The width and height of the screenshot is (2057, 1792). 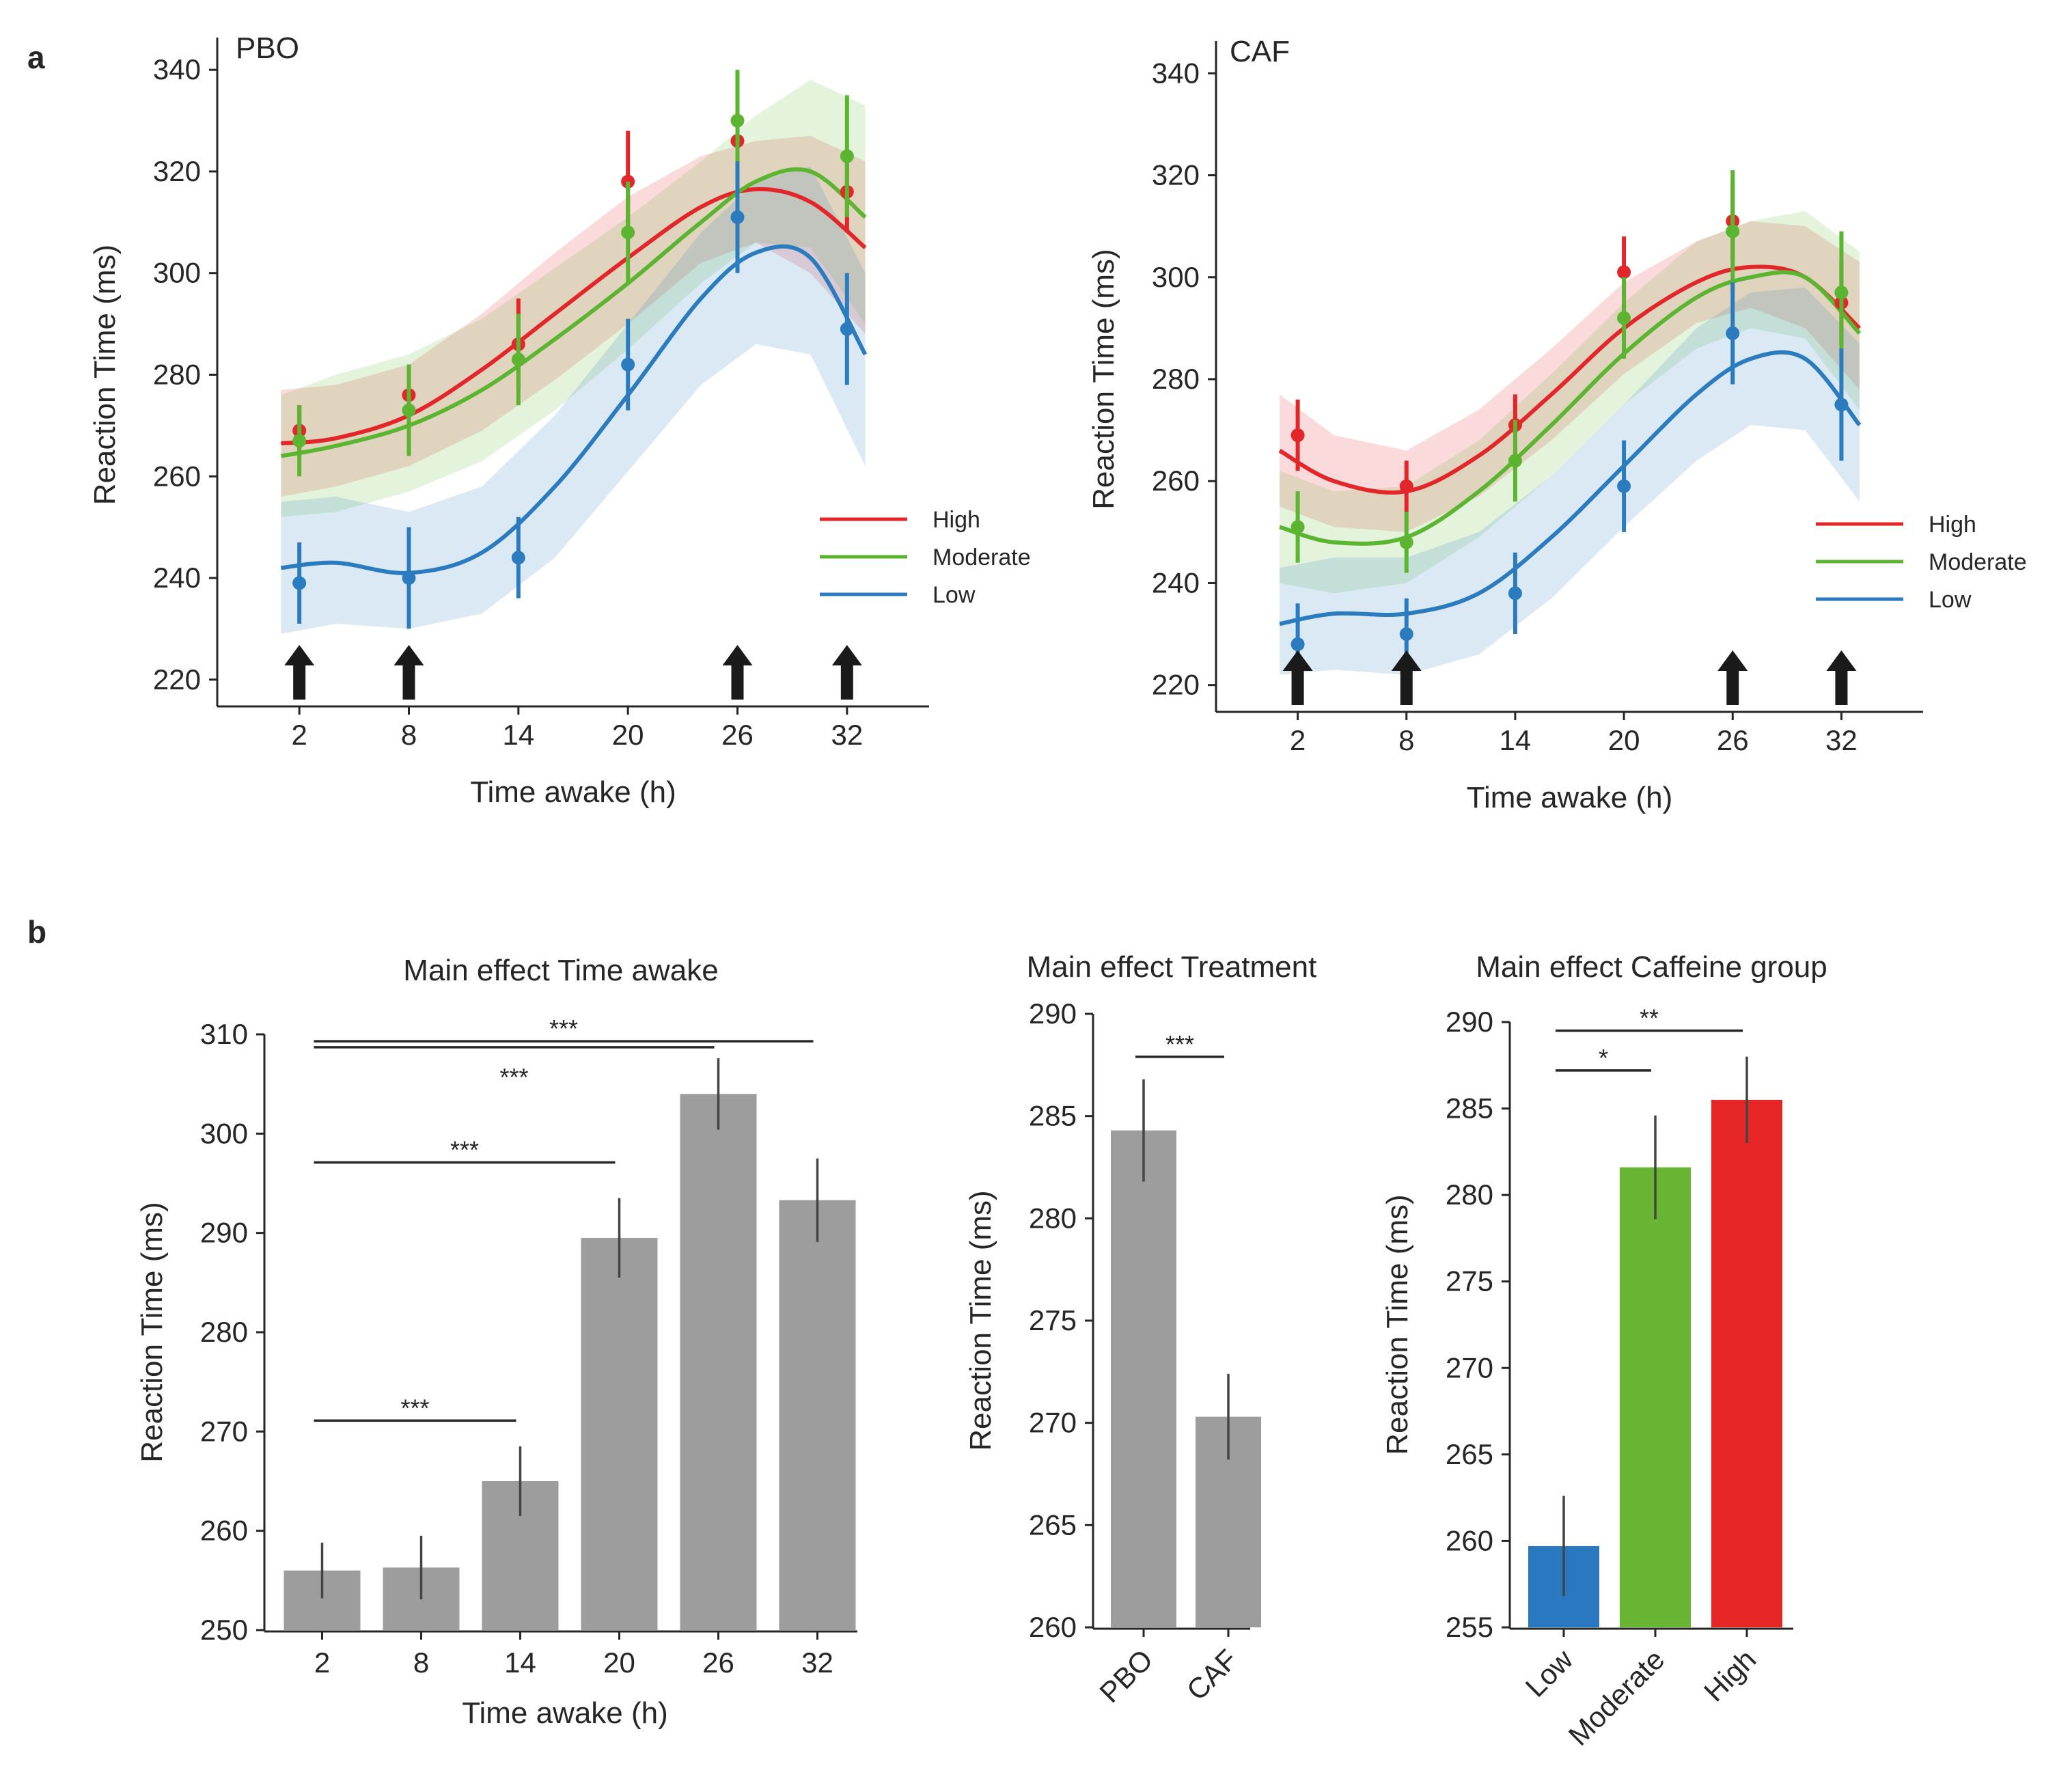 What do you see at coordinates (1746, 1363) in the screenshot?
I see `bar-high` at bounding box center [1746, 1363].